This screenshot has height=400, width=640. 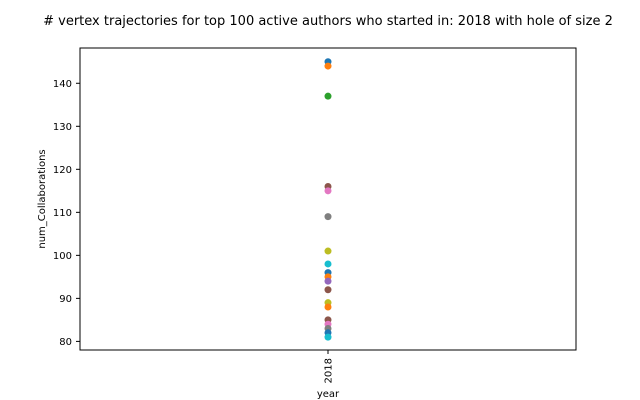 What do you see at coordinates (62, 127) in the screenshot?
I see `y-tick-label: 130` at bounding box center [62, 127].